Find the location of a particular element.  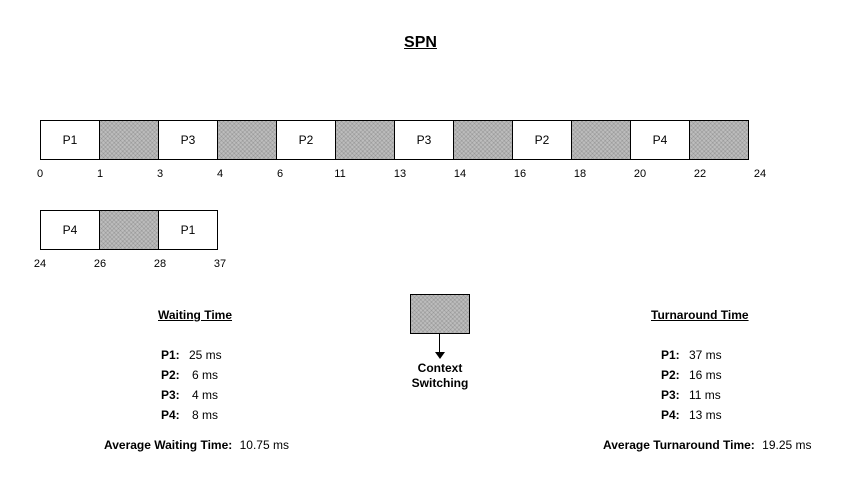

legend-label-line1: Context is located at coordinates (440, 368).